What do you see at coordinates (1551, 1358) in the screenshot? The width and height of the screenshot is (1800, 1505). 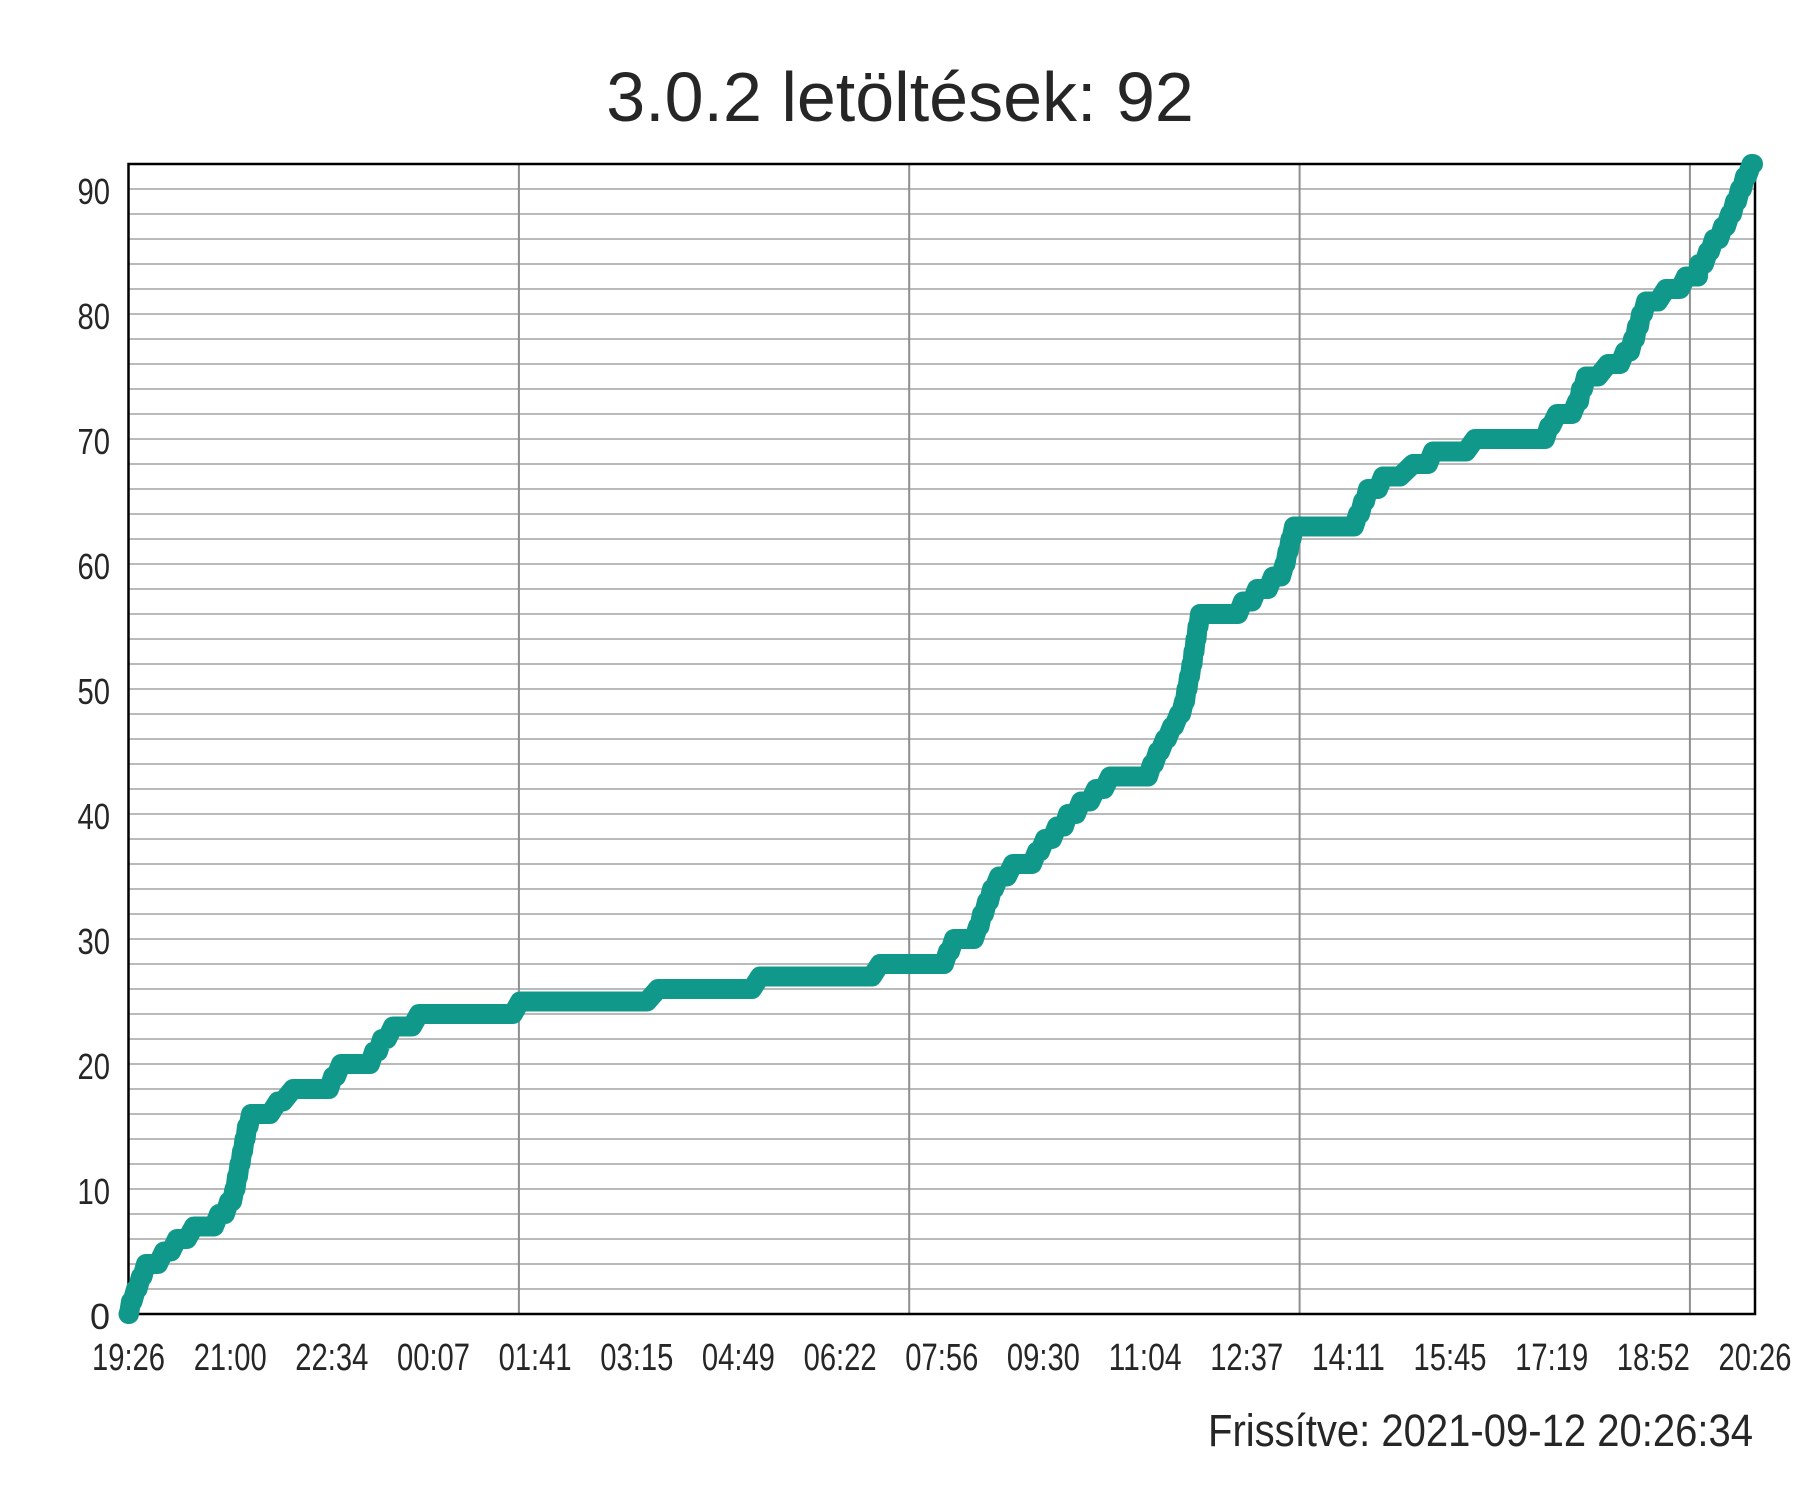 I see `svg-text: 17:19` at bounding box center [1551, 1358].